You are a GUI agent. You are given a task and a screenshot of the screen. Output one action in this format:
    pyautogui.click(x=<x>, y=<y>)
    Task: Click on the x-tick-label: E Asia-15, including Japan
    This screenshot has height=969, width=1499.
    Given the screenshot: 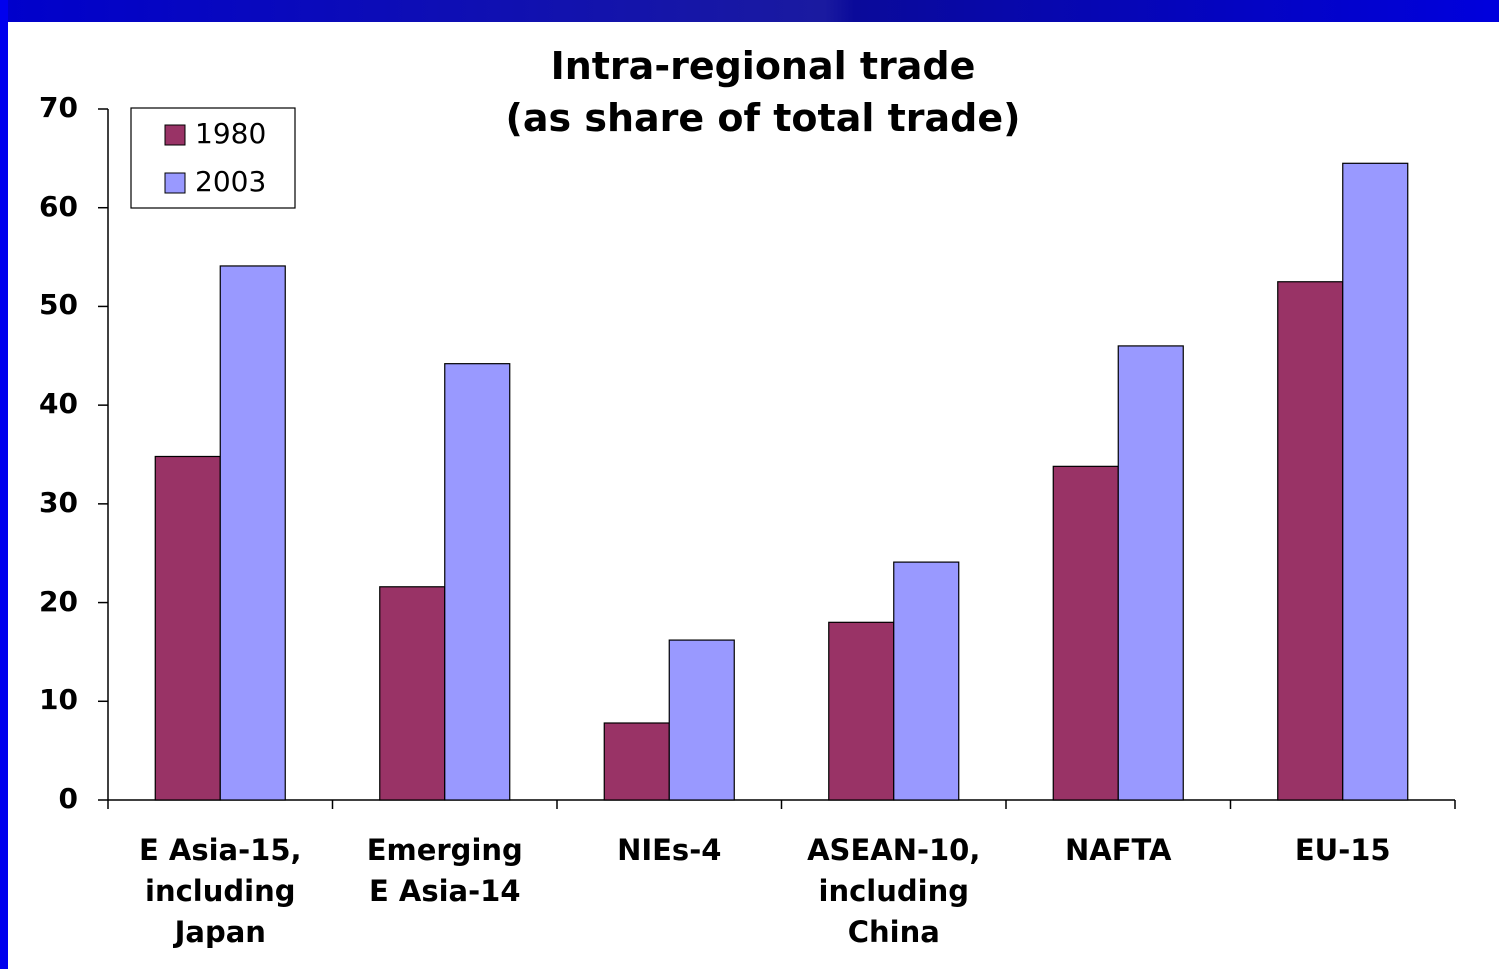 What is the action you would take?
    pyautogui.click(x=220, y=891)
    